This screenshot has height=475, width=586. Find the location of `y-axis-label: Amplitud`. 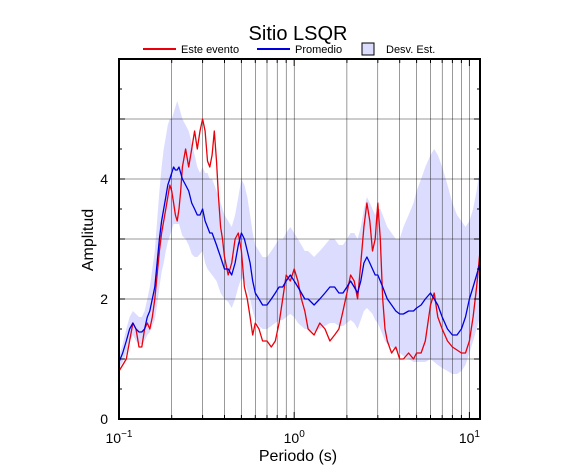

y-axis-label: Amplitud is located at coordinates (88, 240).